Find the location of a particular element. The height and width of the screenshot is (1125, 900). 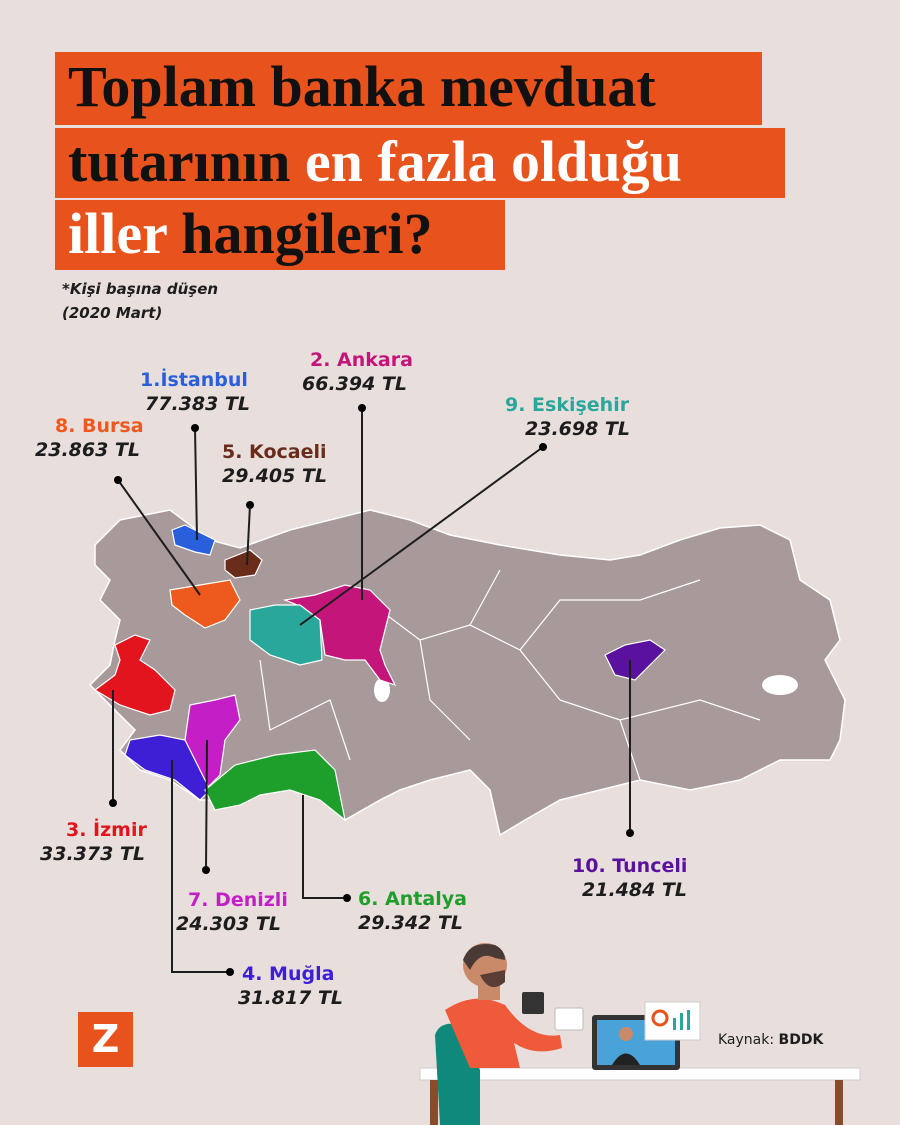

province-value: 66.394 TL is located at coordinates (354, 384).